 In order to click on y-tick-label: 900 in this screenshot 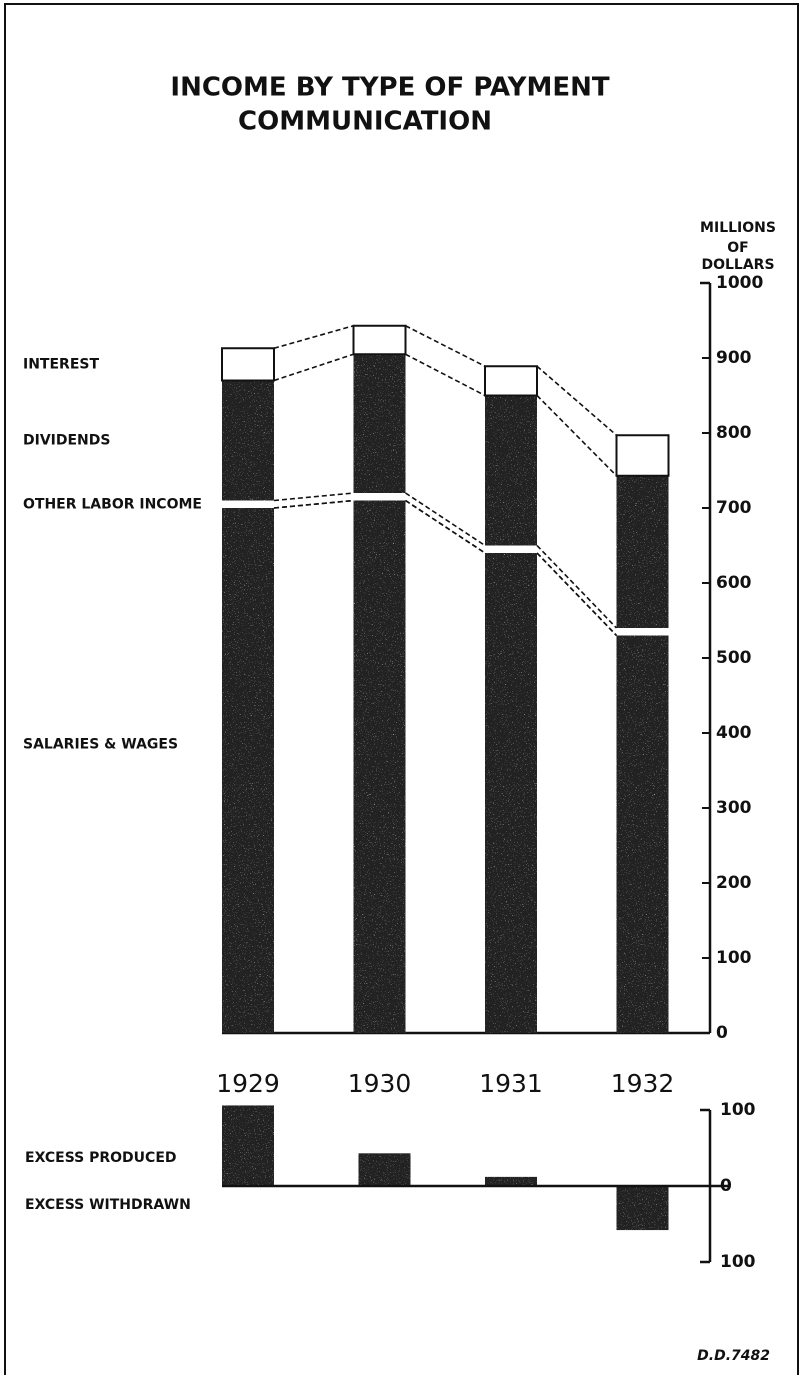, I will do `click(734, 358)`.